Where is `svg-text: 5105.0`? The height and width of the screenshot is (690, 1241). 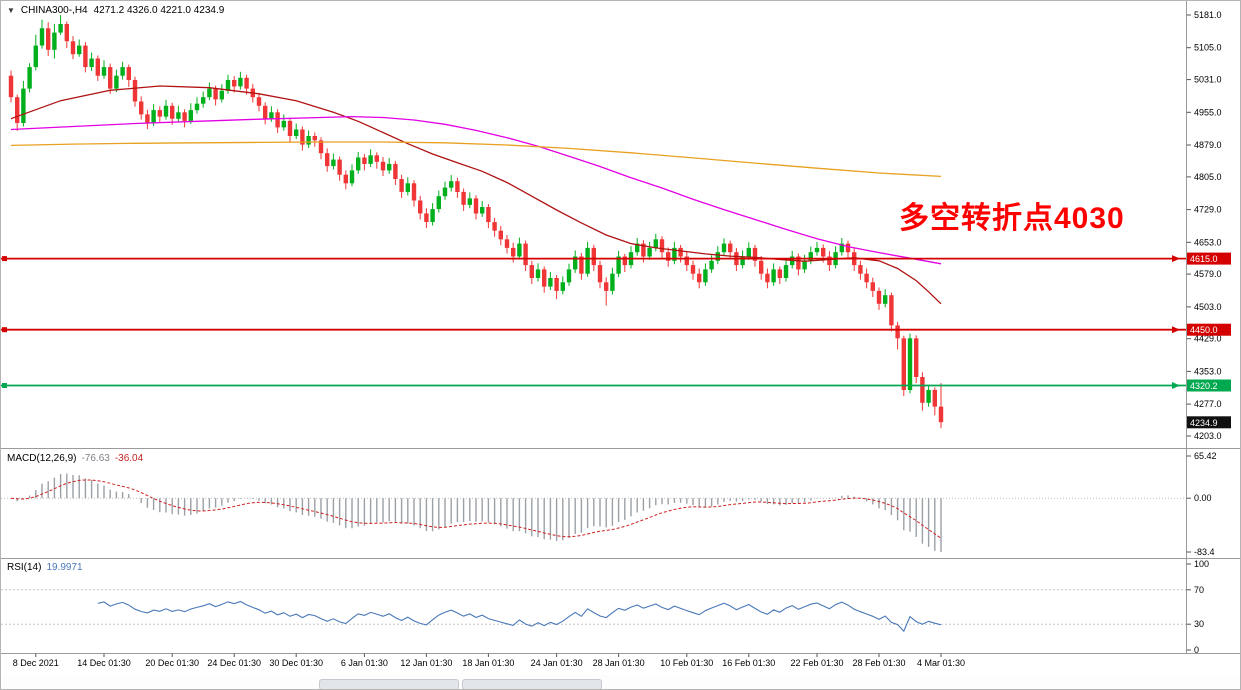 svg-text: 5105.0 is located at coordinates (1208, 48).